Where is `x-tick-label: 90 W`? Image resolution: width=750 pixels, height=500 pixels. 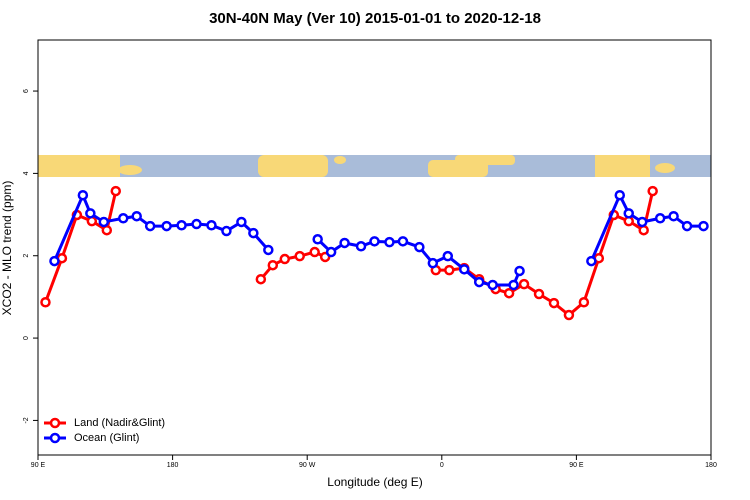 x-tick-label: 90 W is located at coordinates (307, 465).